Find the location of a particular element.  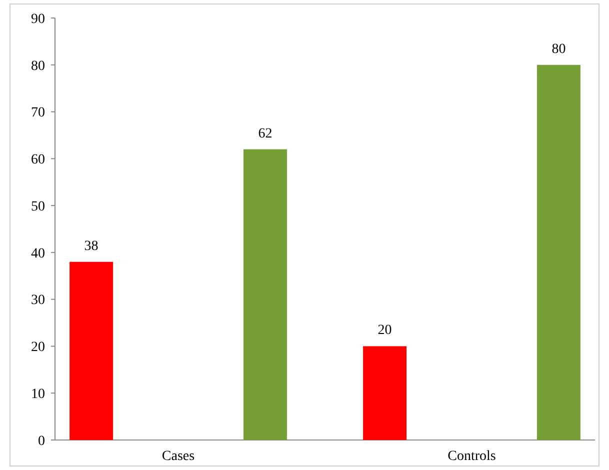

y-tick-label: 20 is located at coordinates (38, 348).